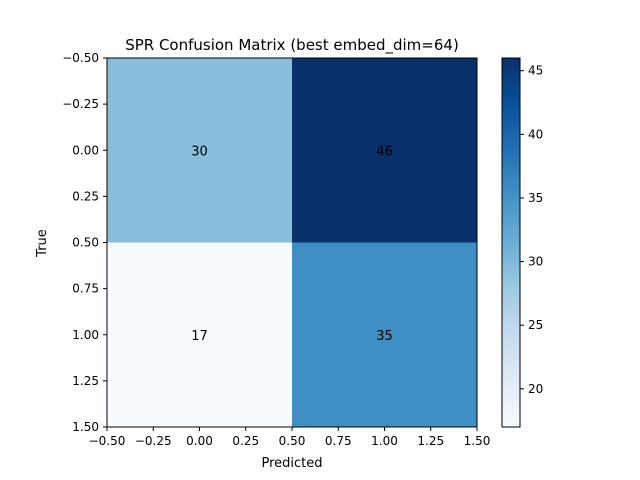  I want to click on x-tick-label: −0.50, so click(107, 441).